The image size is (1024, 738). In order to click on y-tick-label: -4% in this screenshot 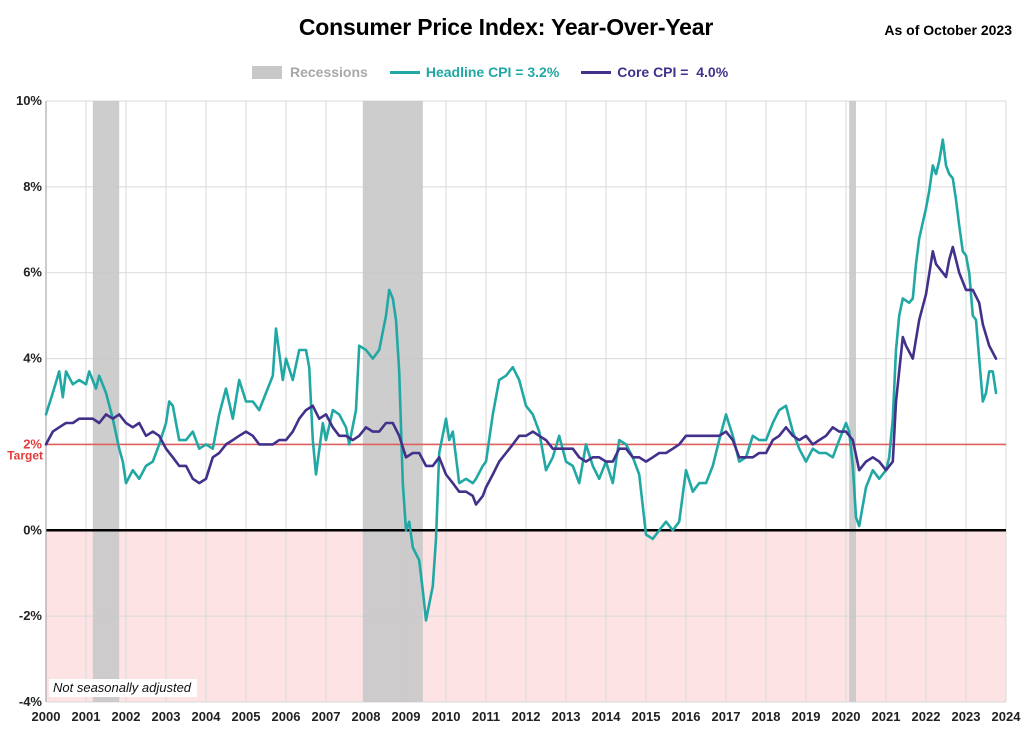, I will do `click(31, 701)`.